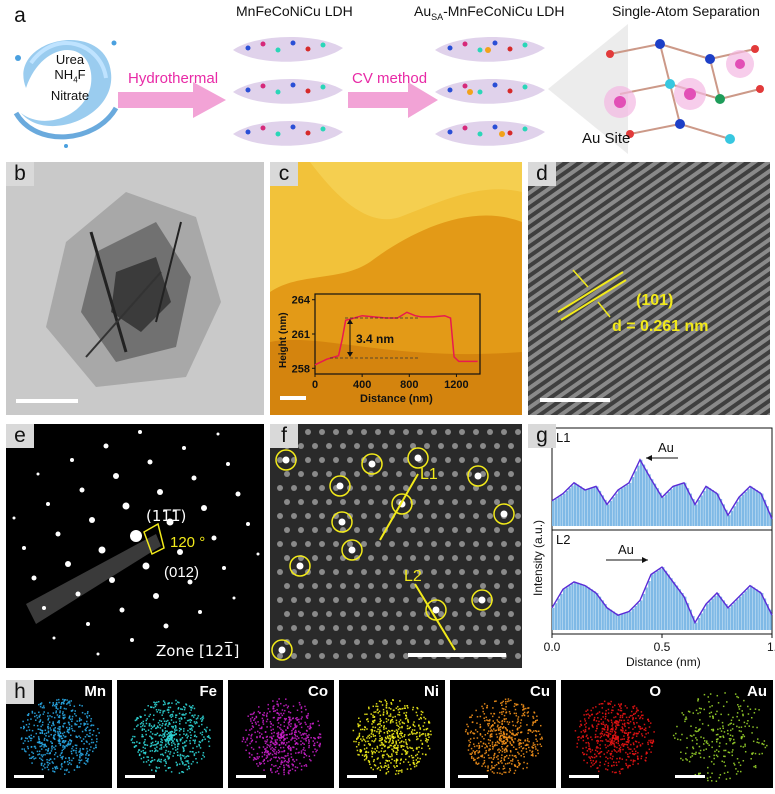 Image resolution: width=775 pixels, height=794 pixels. I want to click on diffraction-spot, so click(34, 578).